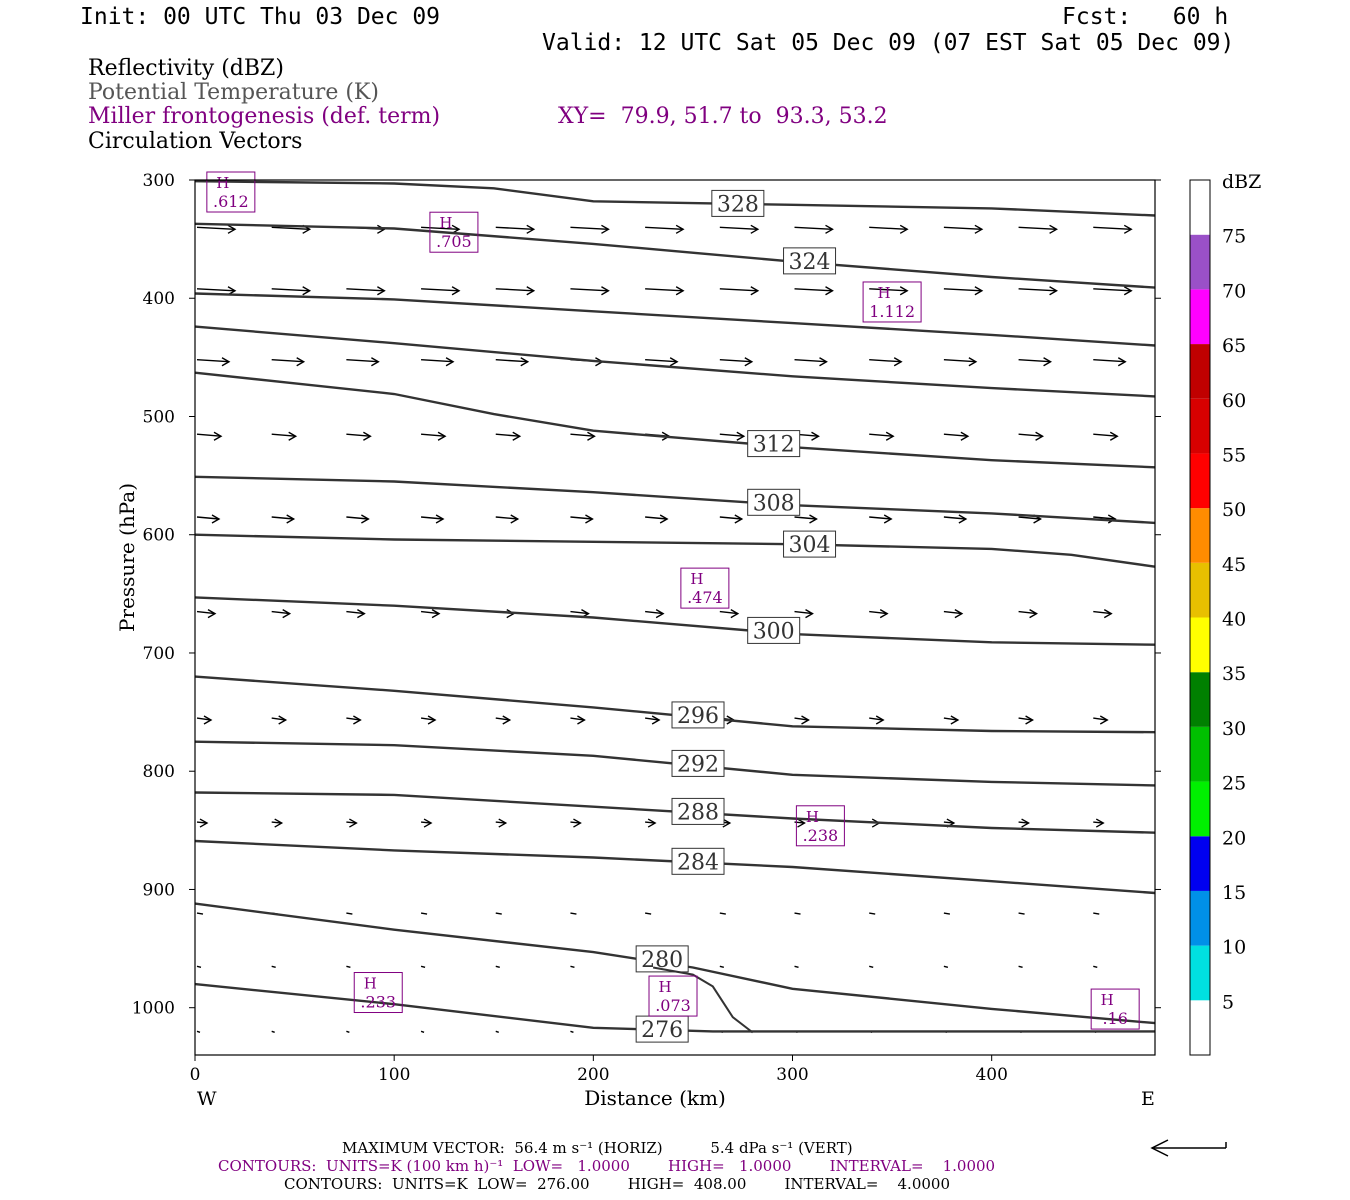 The height and width of the screenshot is (1200, 1350). What do you see at coordinates (892, 311) in the screenshot?
I see `frontogenesis-max-value: 1.112` at bounding box center [892, 311].